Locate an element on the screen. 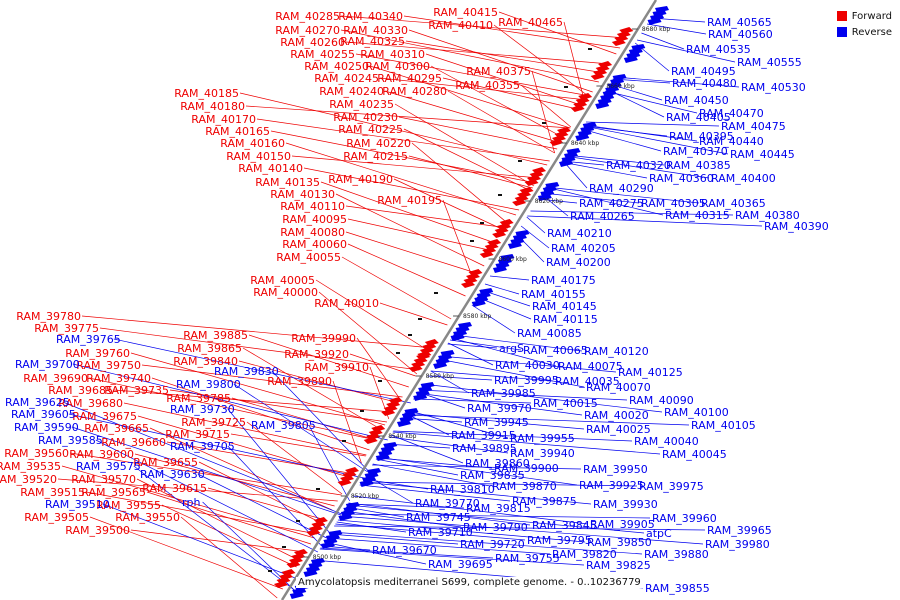 This screenshot has height=600, width=900. forward-gene-label: RAM_39505 is located at coordinates (56, 517).